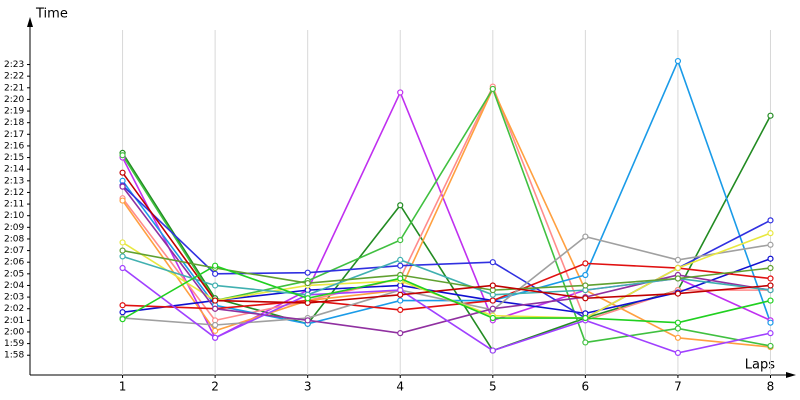 The height and width of the screenshot is (400, 800). Describe the element at coordinates (14, 263) in the screenshot. I see `y-tick-label: 2:06` at that location.